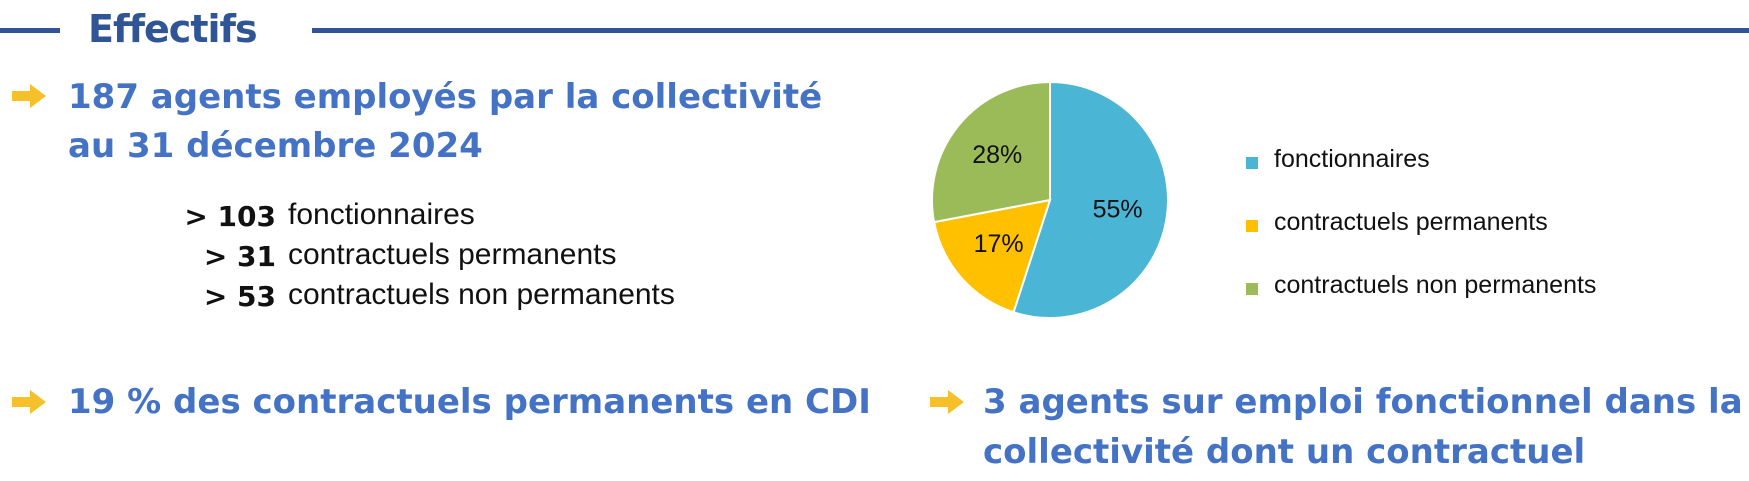  Describe the element at coordinates (275, 146) in the screenshot. I see `headline-line2: au 31 décembre 2024` at that location.